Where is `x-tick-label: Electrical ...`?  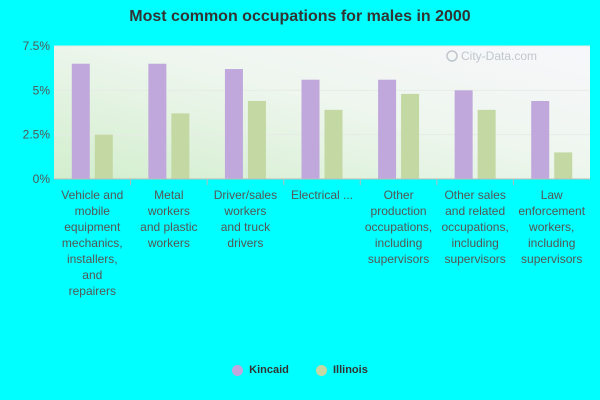 x-tick-label: Electrical ... is located at coordinates (322, 195).